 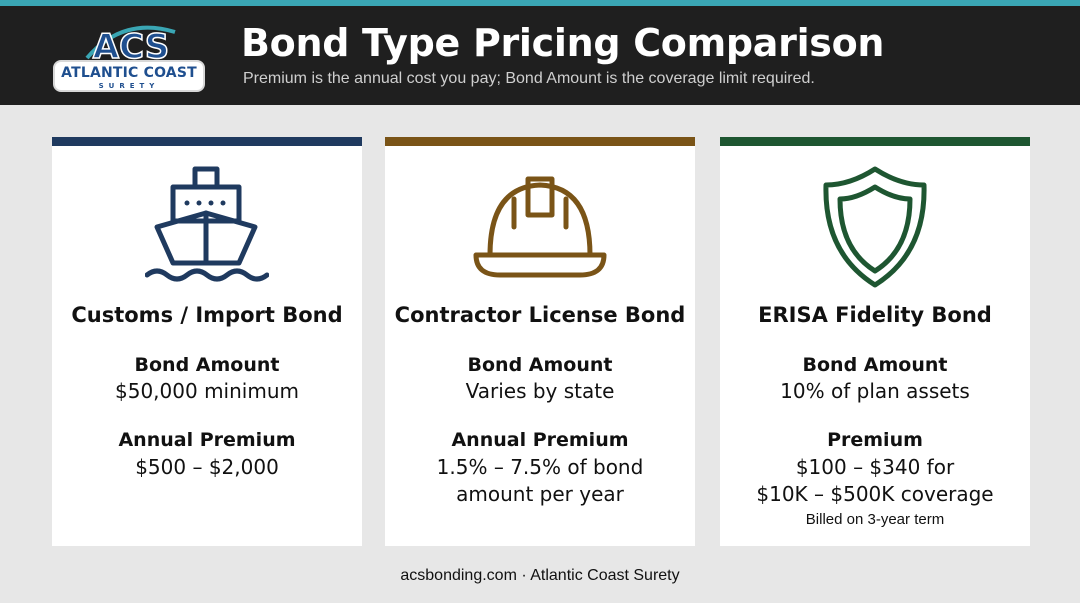 I want to click on page-title: Bond Type Pricing Comparison, so click(x=563, y=43).